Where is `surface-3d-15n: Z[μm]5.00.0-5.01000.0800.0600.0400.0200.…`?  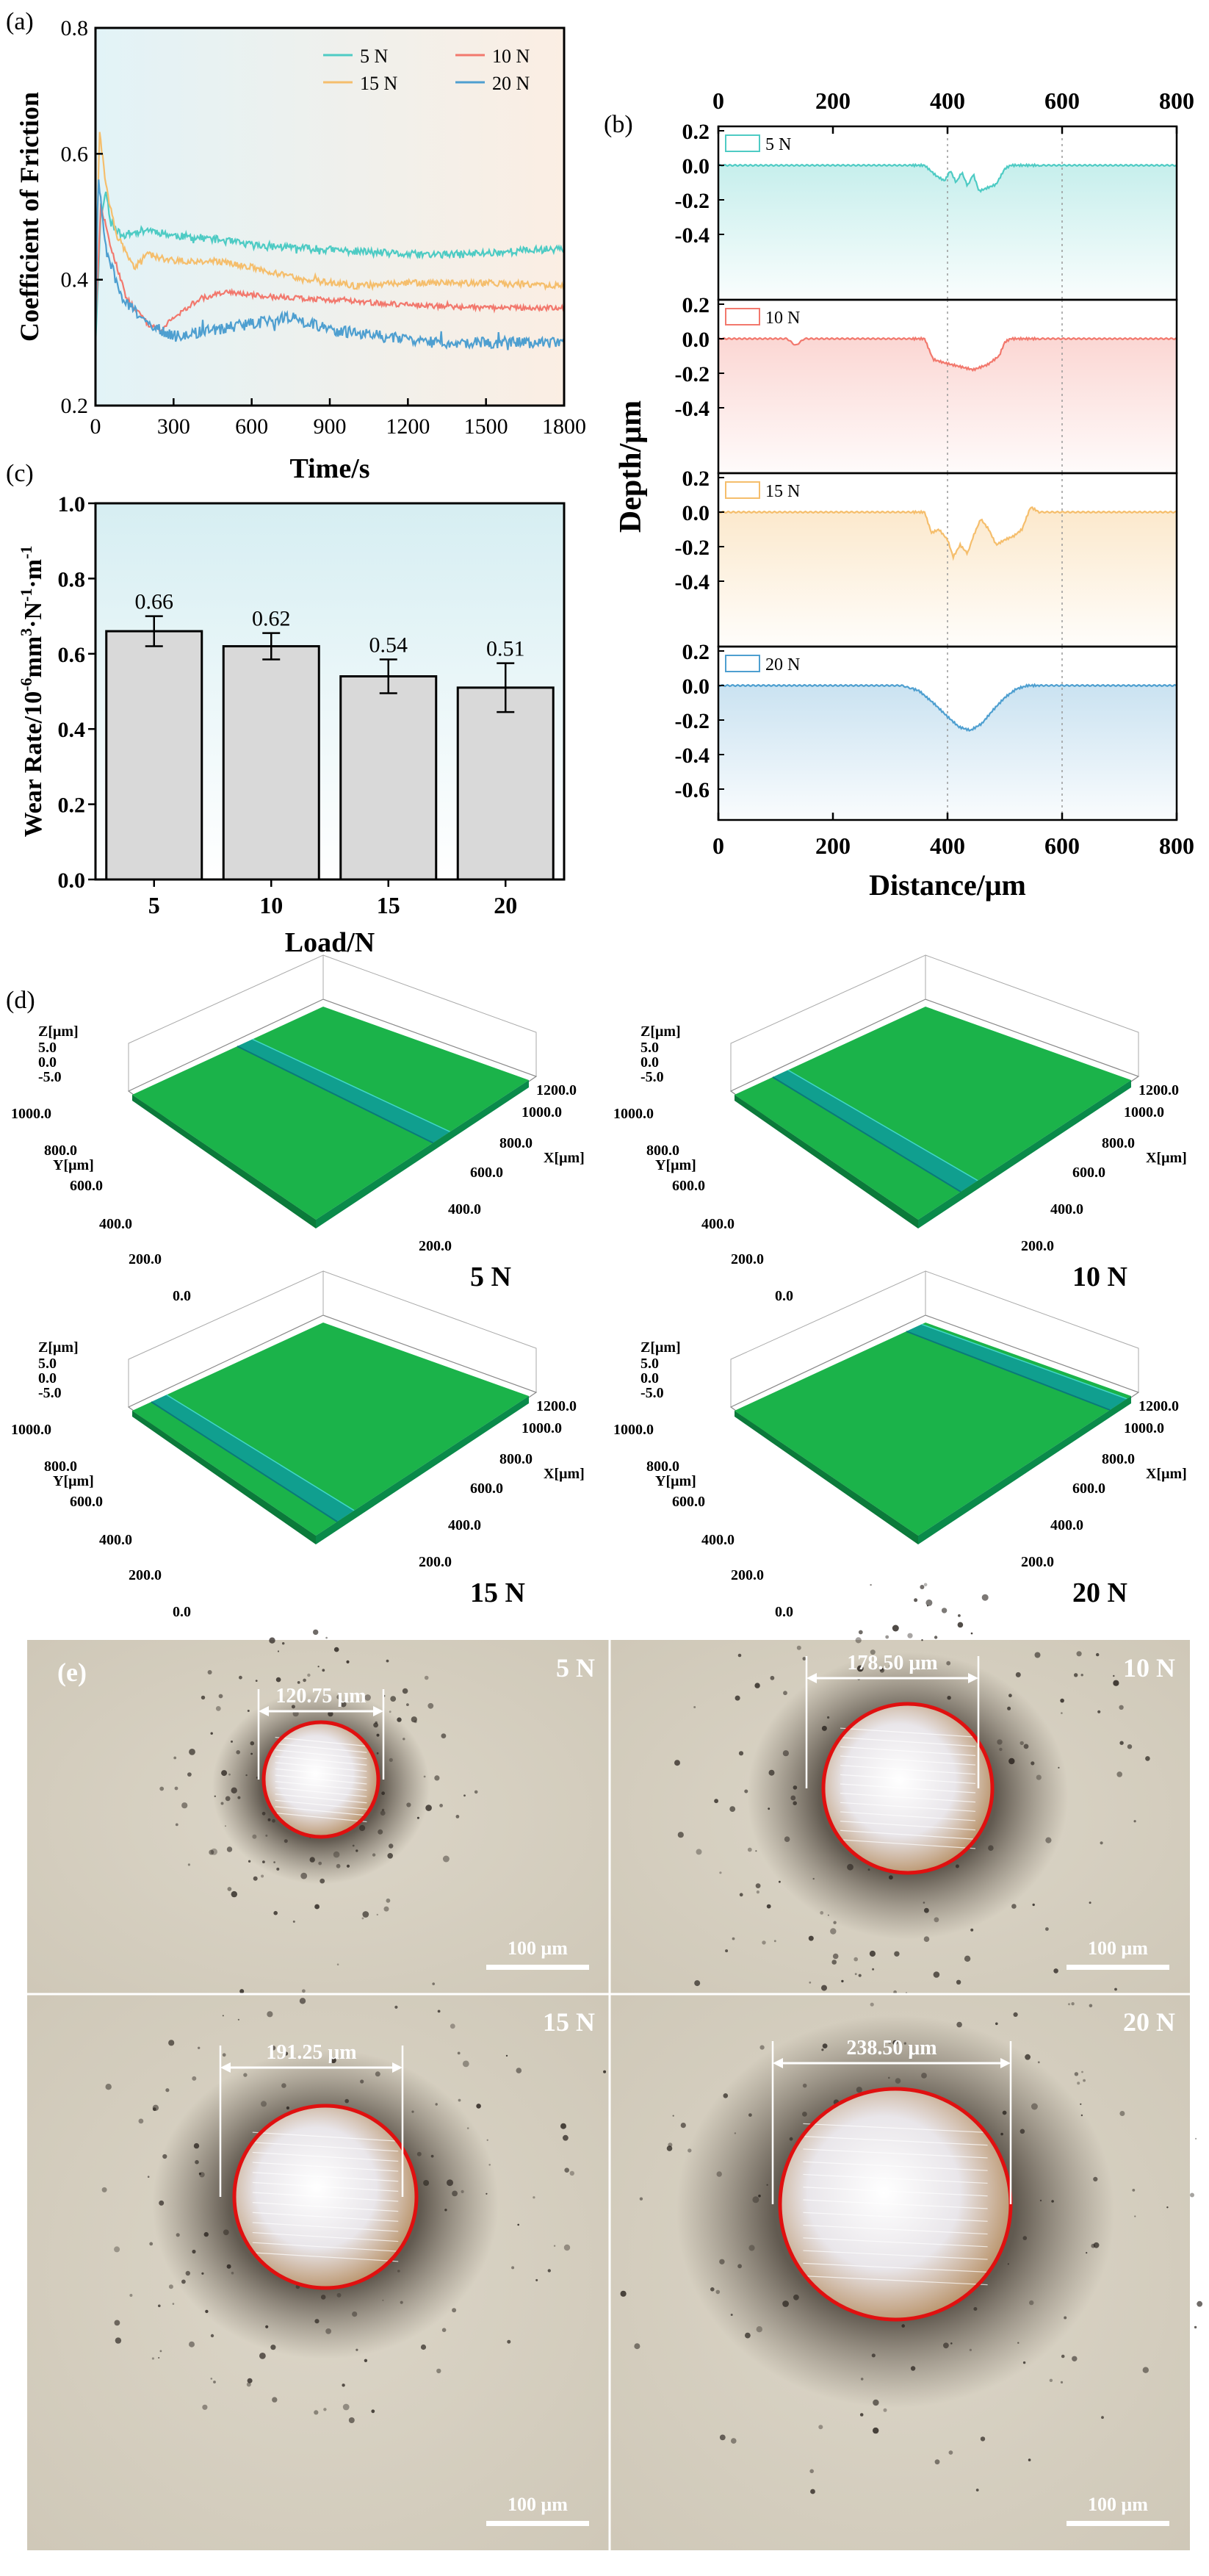 surface-3d-15n: Z[μm]5.00.0-5.01000.0800.0600.0400.0200.… is located at coordinates (298, 1445).